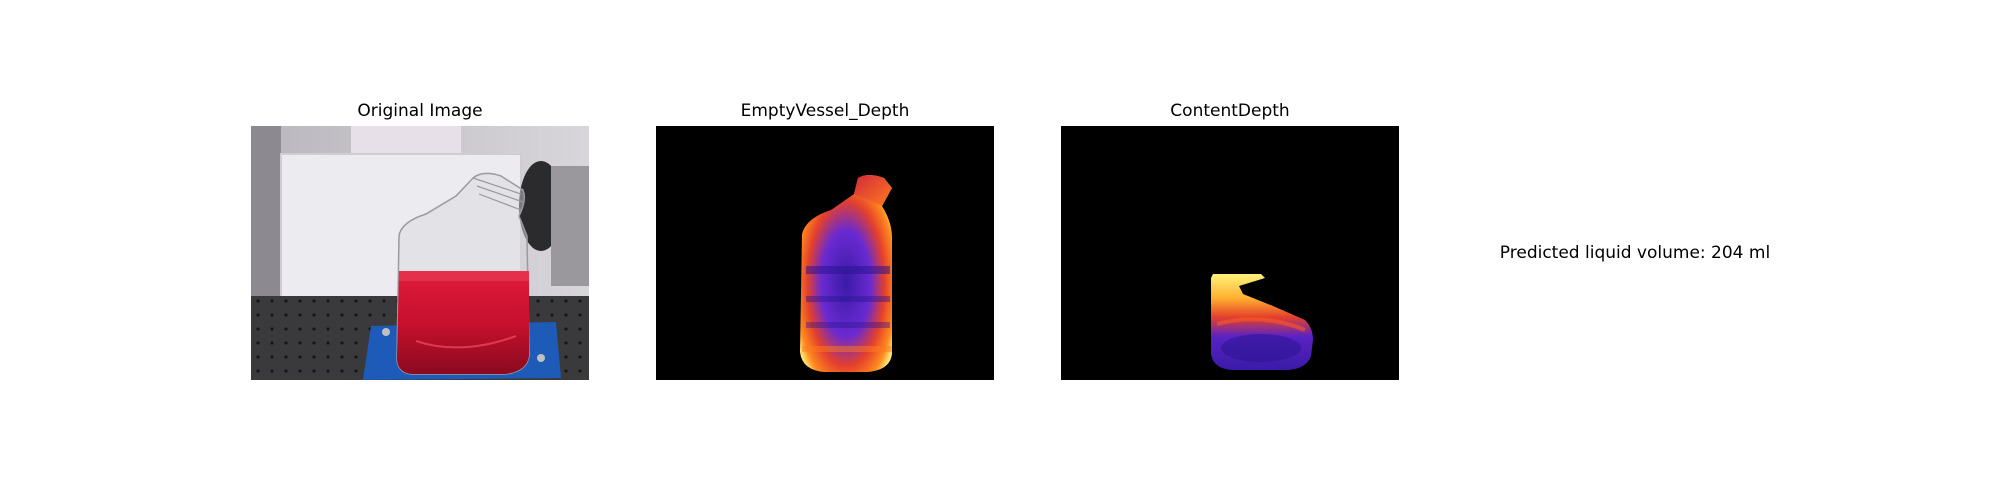  I want to click on empty-vessel-depth-map, so click(825, 253).